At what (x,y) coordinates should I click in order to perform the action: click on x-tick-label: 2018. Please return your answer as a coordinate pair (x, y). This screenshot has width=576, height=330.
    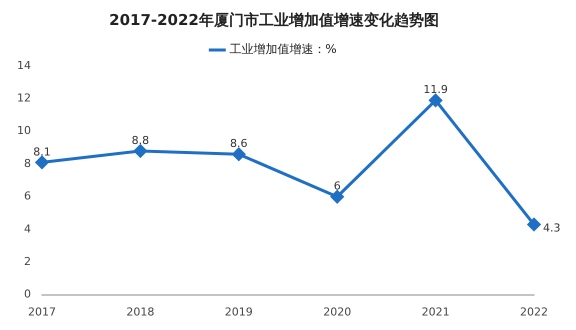
    Looking at the image, I should click on (140, 311).